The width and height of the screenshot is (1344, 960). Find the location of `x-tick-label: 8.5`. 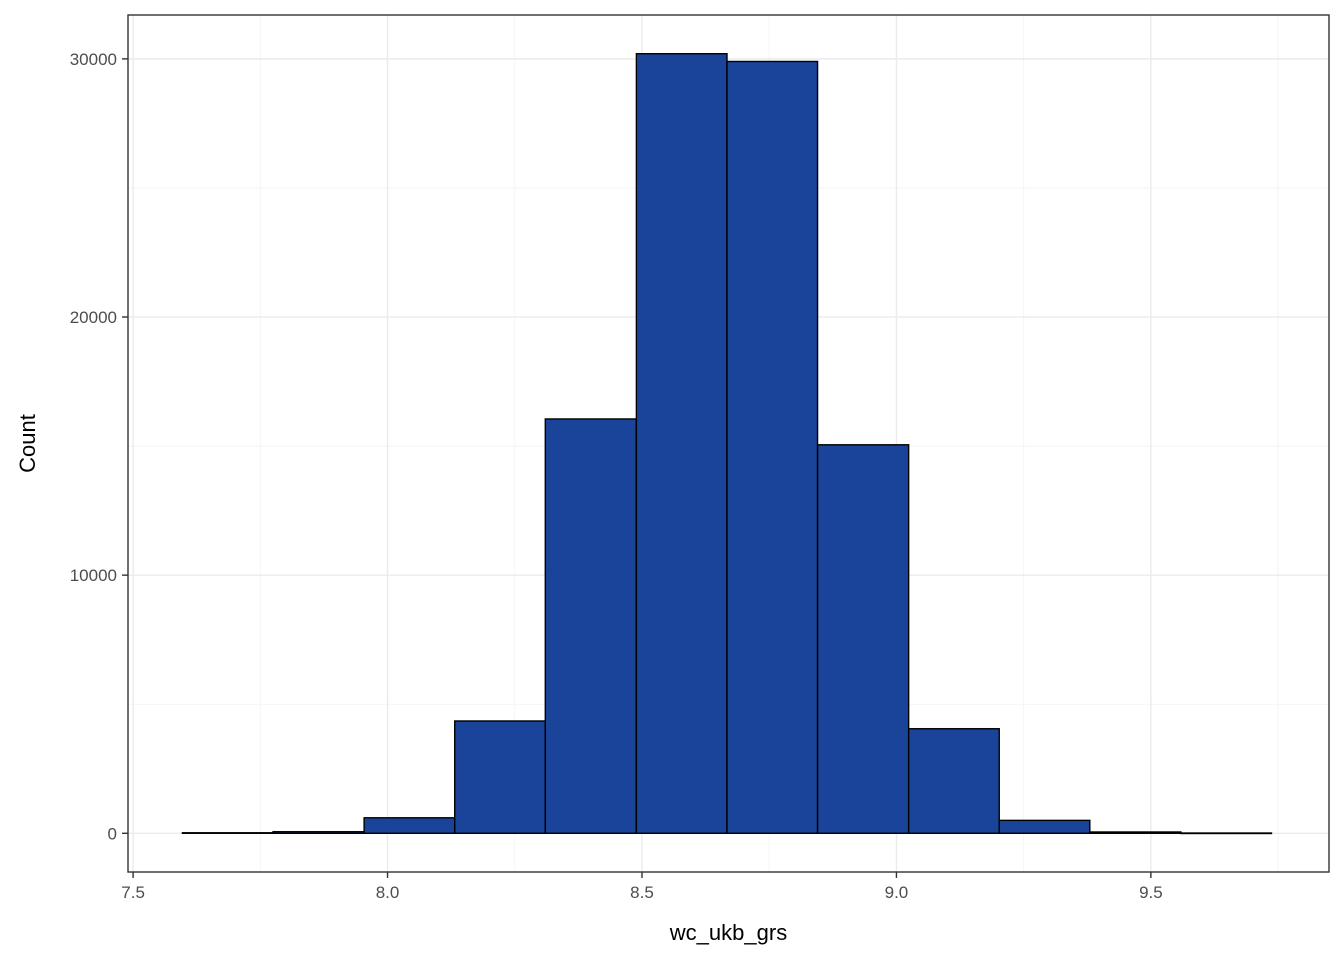

x-tick-label: 8.5 is located at coordinates (642, 892).